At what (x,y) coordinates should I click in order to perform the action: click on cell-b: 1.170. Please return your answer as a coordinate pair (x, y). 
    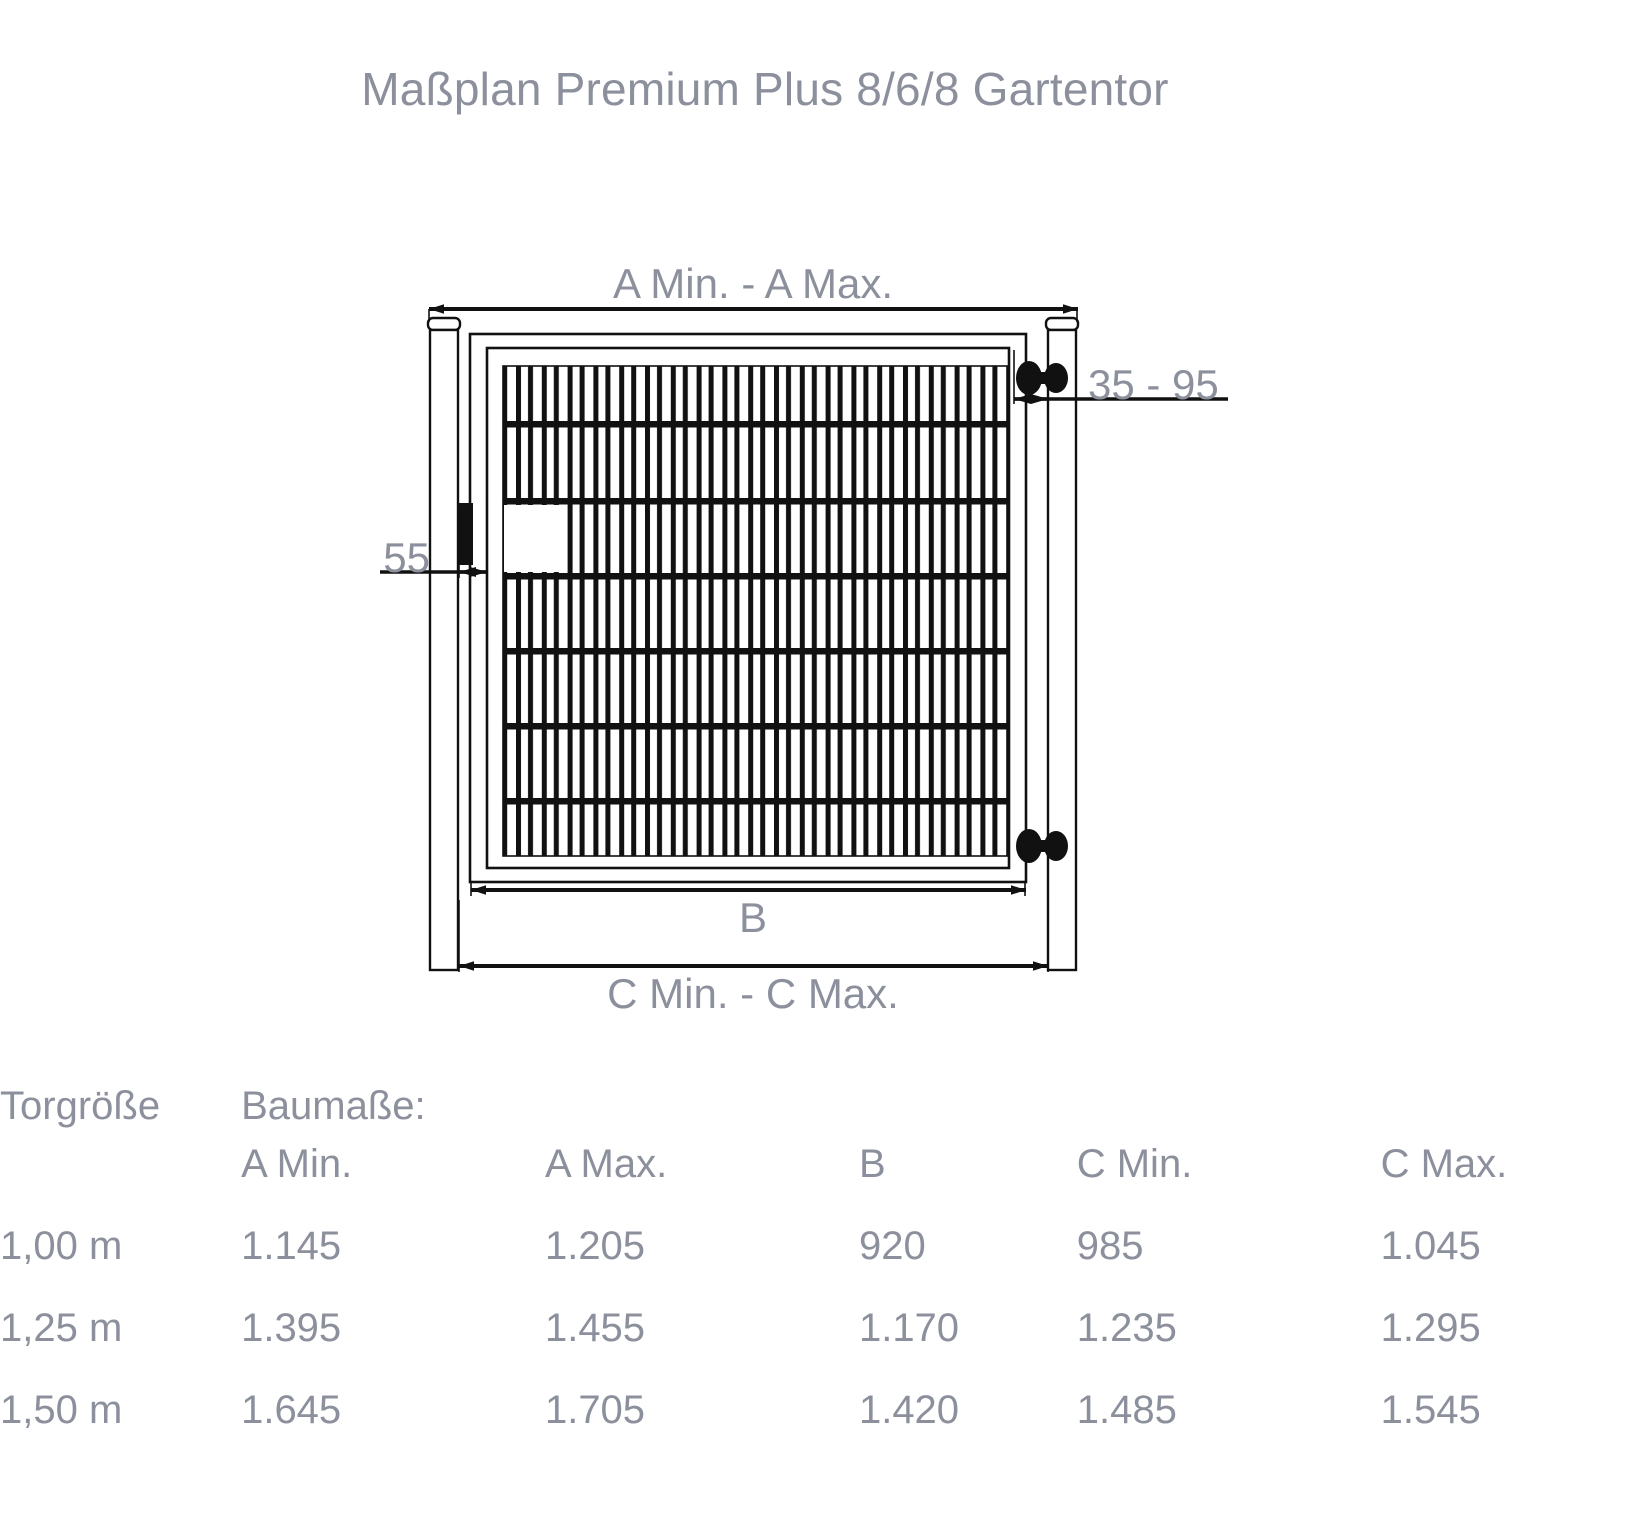
    Looking at the image, I should click on (909, 1328).